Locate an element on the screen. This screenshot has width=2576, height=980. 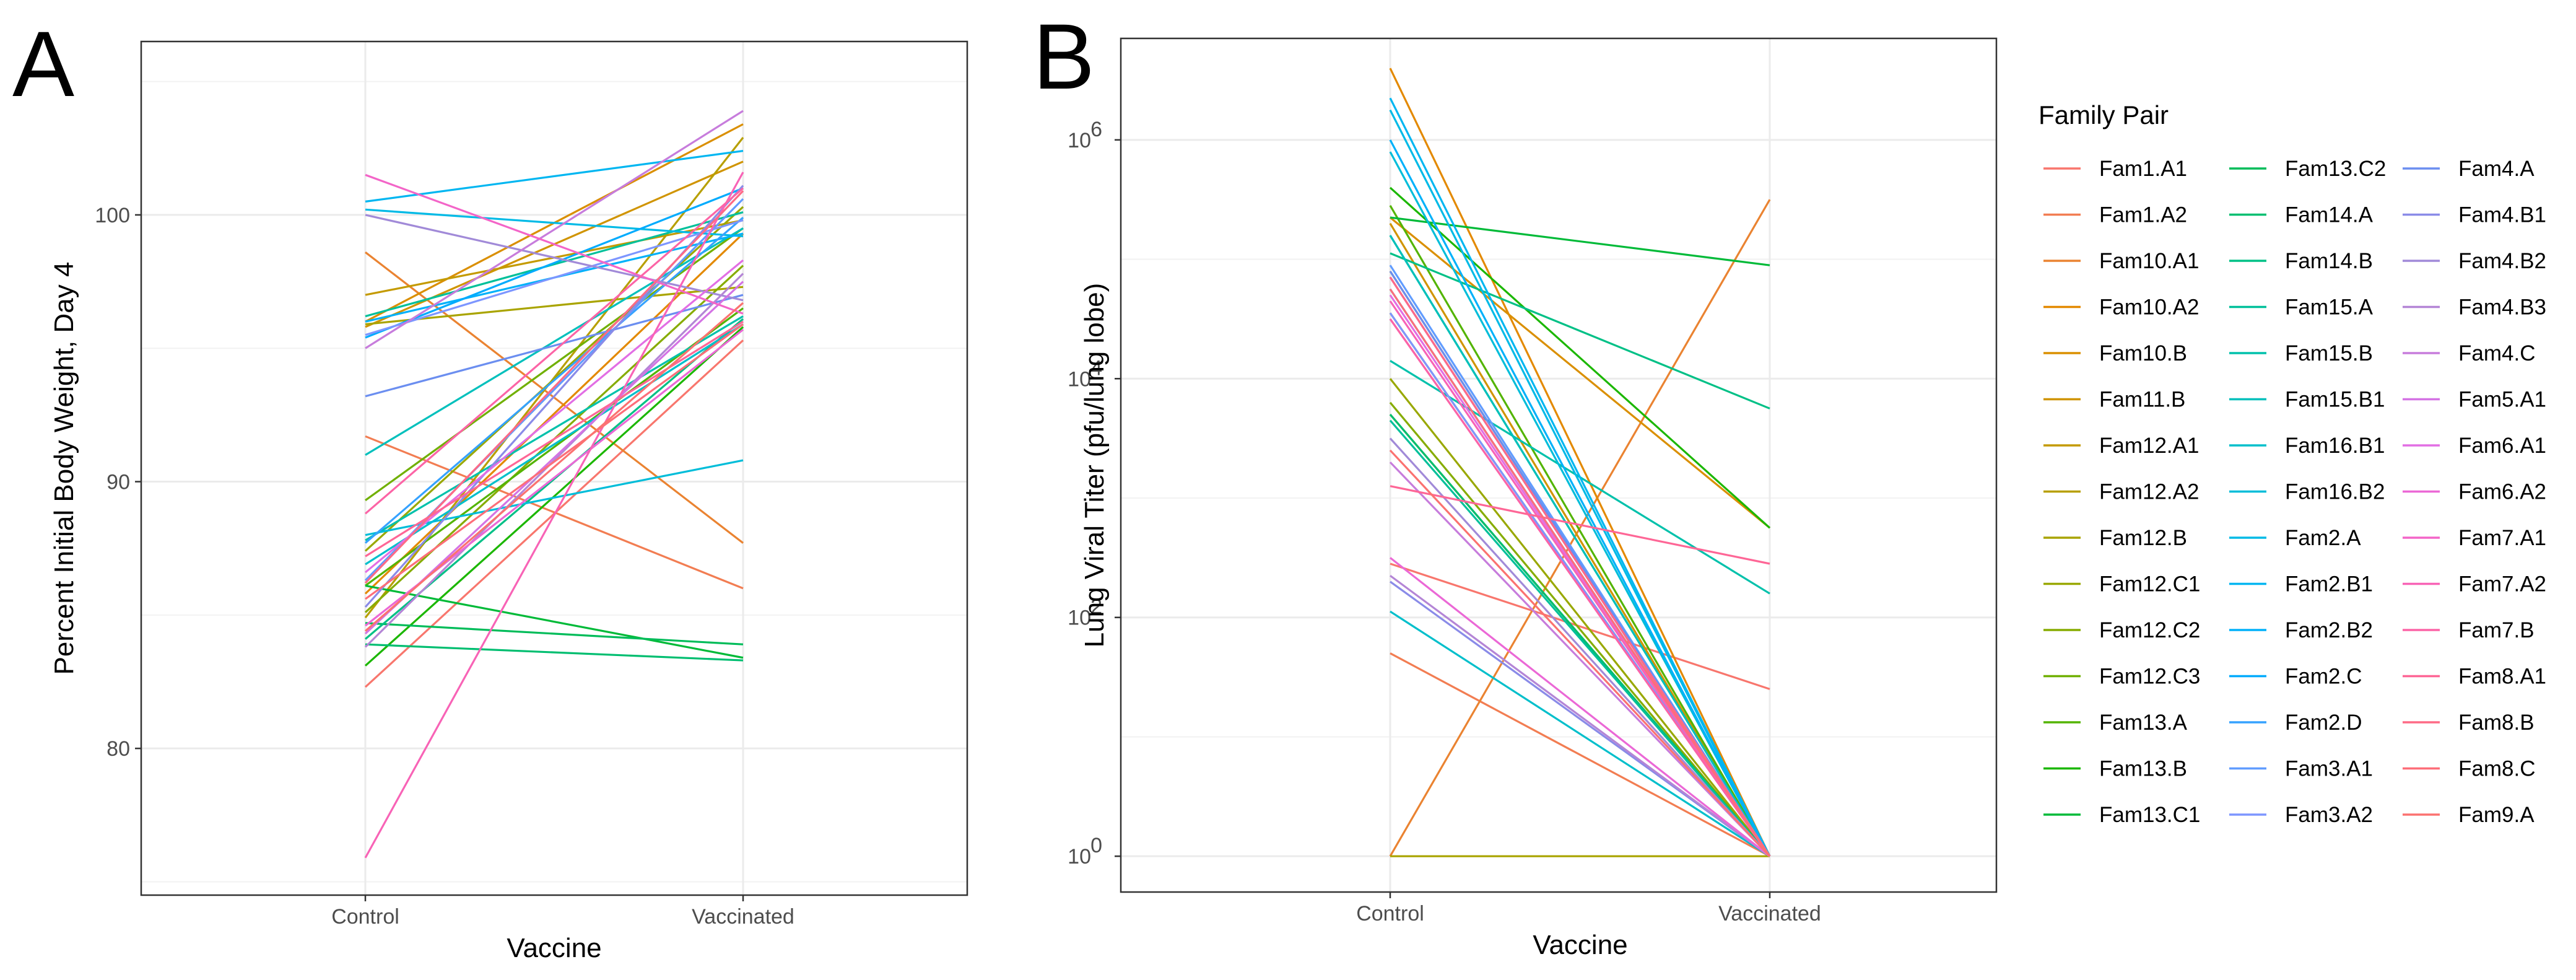
legend-item-fam7-b: Fam7.B is located at coordinates (2469, 630).